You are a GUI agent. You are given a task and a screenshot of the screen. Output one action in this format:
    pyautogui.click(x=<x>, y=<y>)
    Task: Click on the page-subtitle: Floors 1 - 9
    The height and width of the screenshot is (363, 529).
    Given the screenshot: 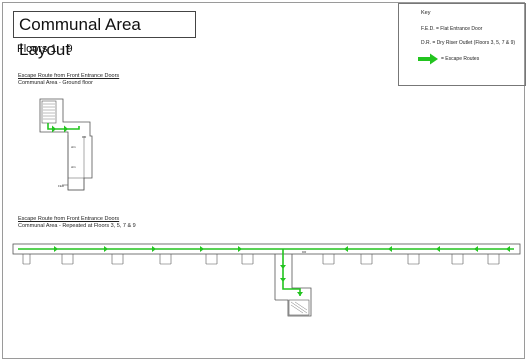 What is the action you would take?
    pyautogui.click(x=45, y=49)
    